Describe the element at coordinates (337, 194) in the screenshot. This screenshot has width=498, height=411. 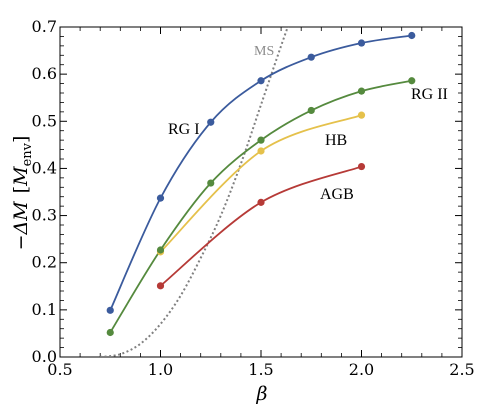
I see `series-label-agb: AGB` at that location.